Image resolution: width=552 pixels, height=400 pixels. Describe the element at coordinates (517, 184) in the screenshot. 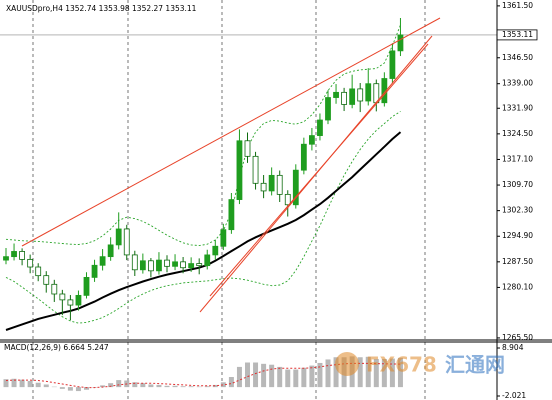

I see `y-tick-label: 1309.70` at that location.